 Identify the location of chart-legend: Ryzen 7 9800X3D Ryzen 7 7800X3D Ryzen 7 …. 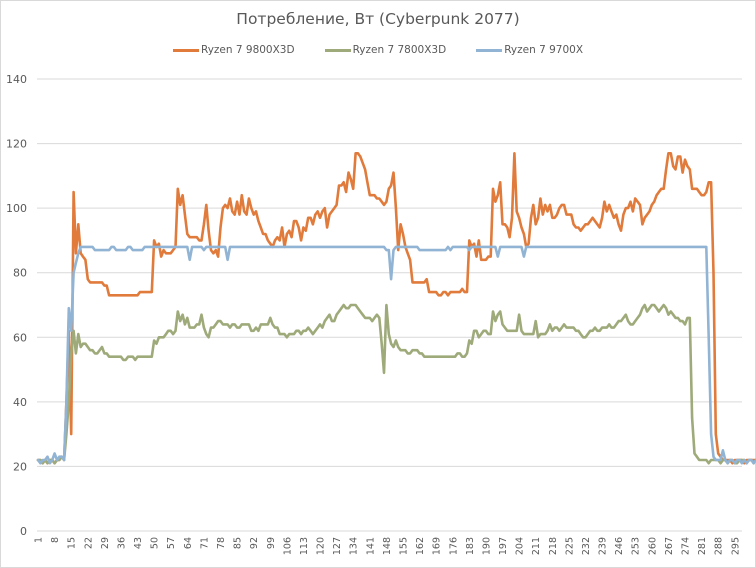
(378, 50).